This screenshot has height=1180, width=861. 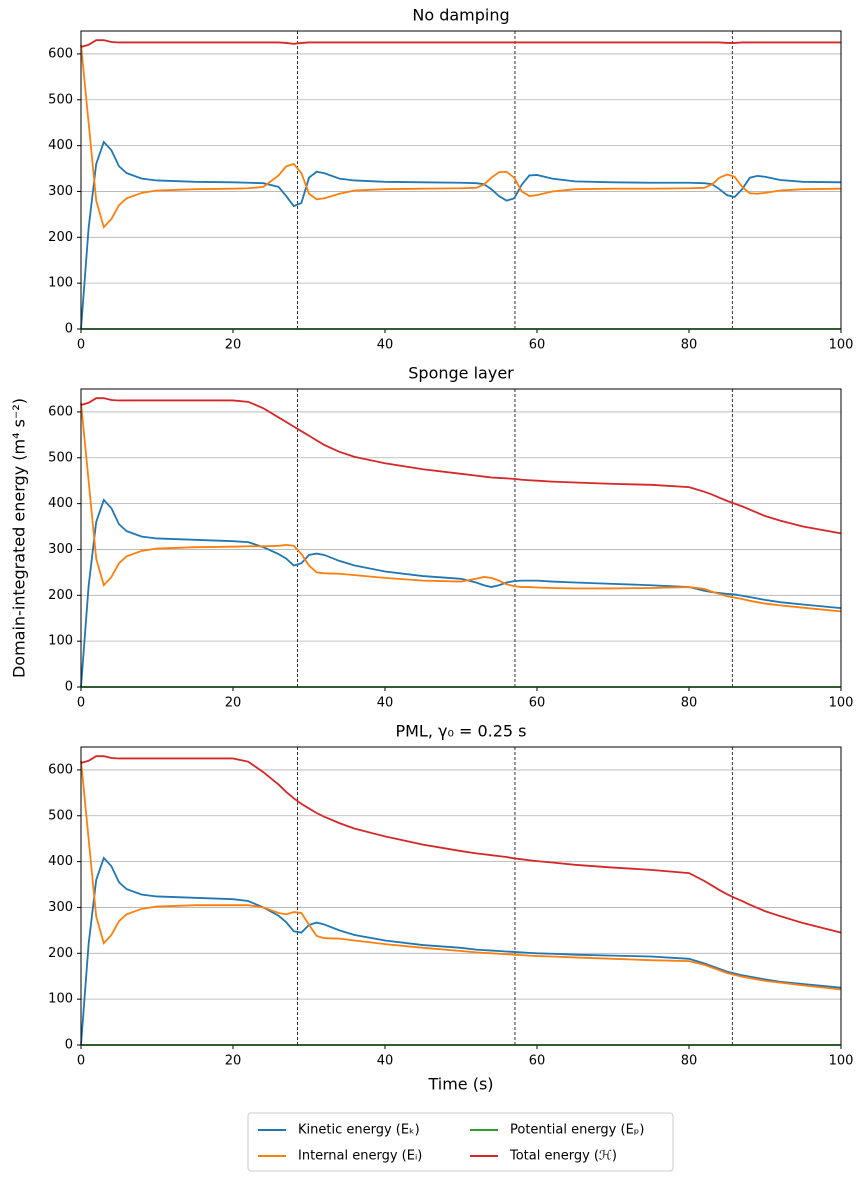 I want to click on legend-label: Total energy (ℋ), so click(x=563, y=1156).